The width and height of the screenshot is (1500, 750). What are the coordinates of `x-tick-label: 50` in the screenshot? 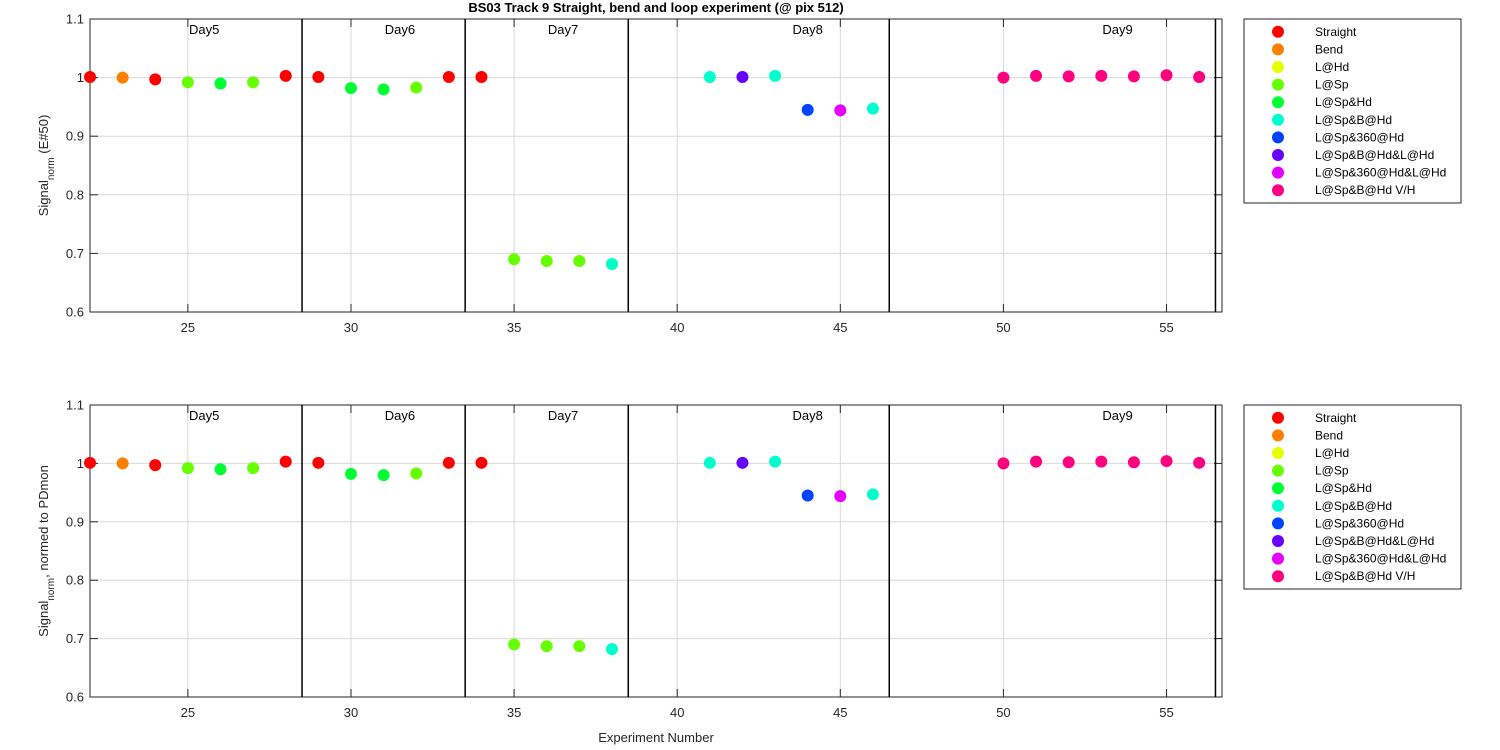 It's located at (1003, 327).